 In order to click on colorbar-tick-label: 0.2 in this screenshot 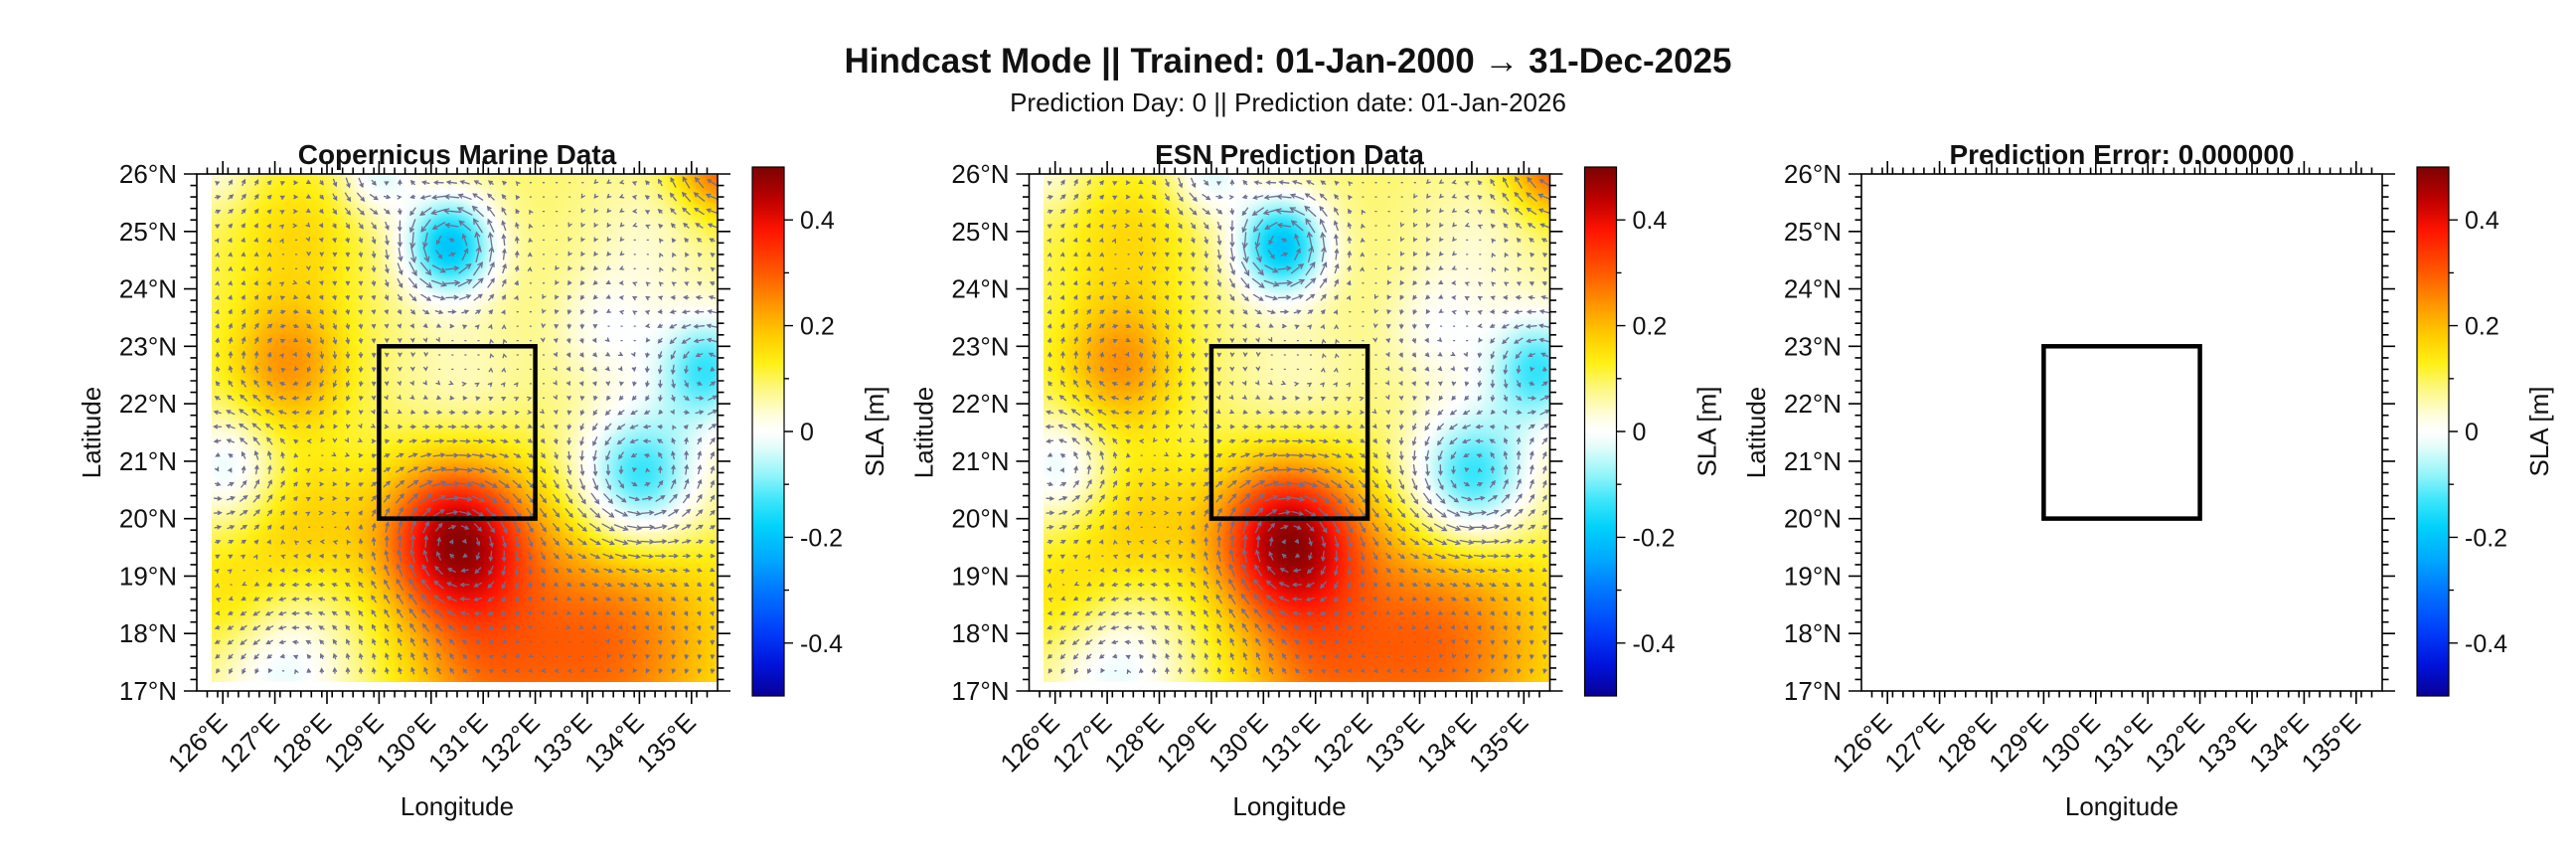, I will do `click(817, 327)`.